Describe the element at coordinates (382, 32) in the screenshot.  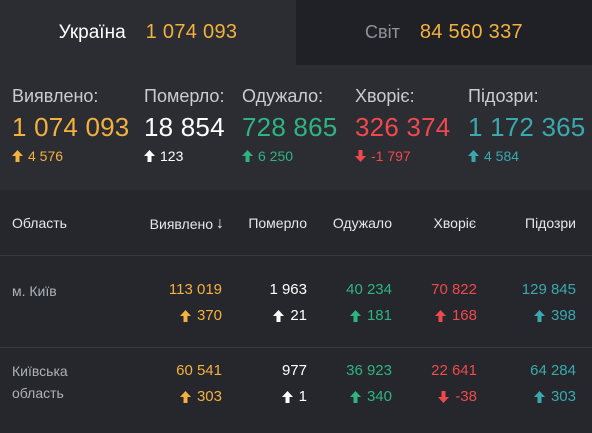
I see `tab-world-label: Світ` at that location.